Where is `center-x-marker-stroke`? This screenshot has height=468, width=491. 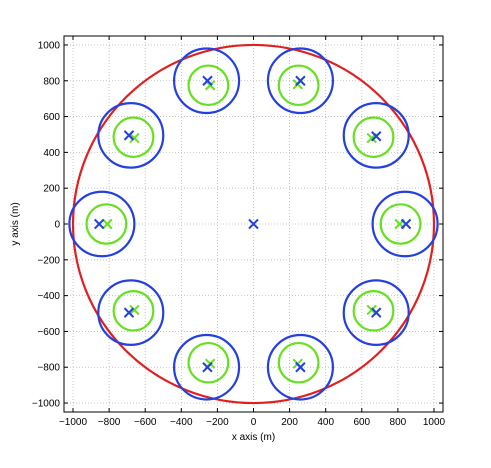 center-x-marker-stroke is located at coordinates (253, 224).